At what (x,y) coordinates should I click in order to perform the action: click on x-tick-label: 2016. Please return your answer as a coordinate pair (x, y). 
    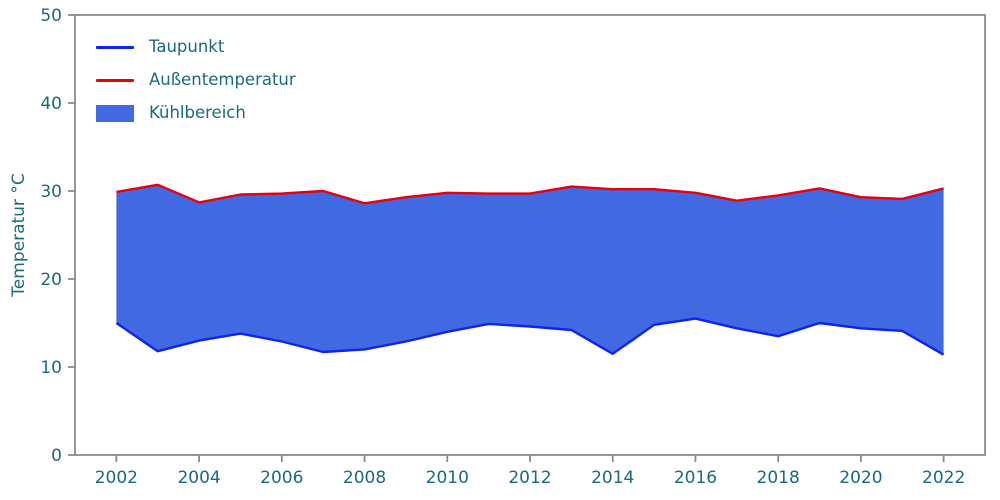
    Looking at the image, I should click on (695, 478).